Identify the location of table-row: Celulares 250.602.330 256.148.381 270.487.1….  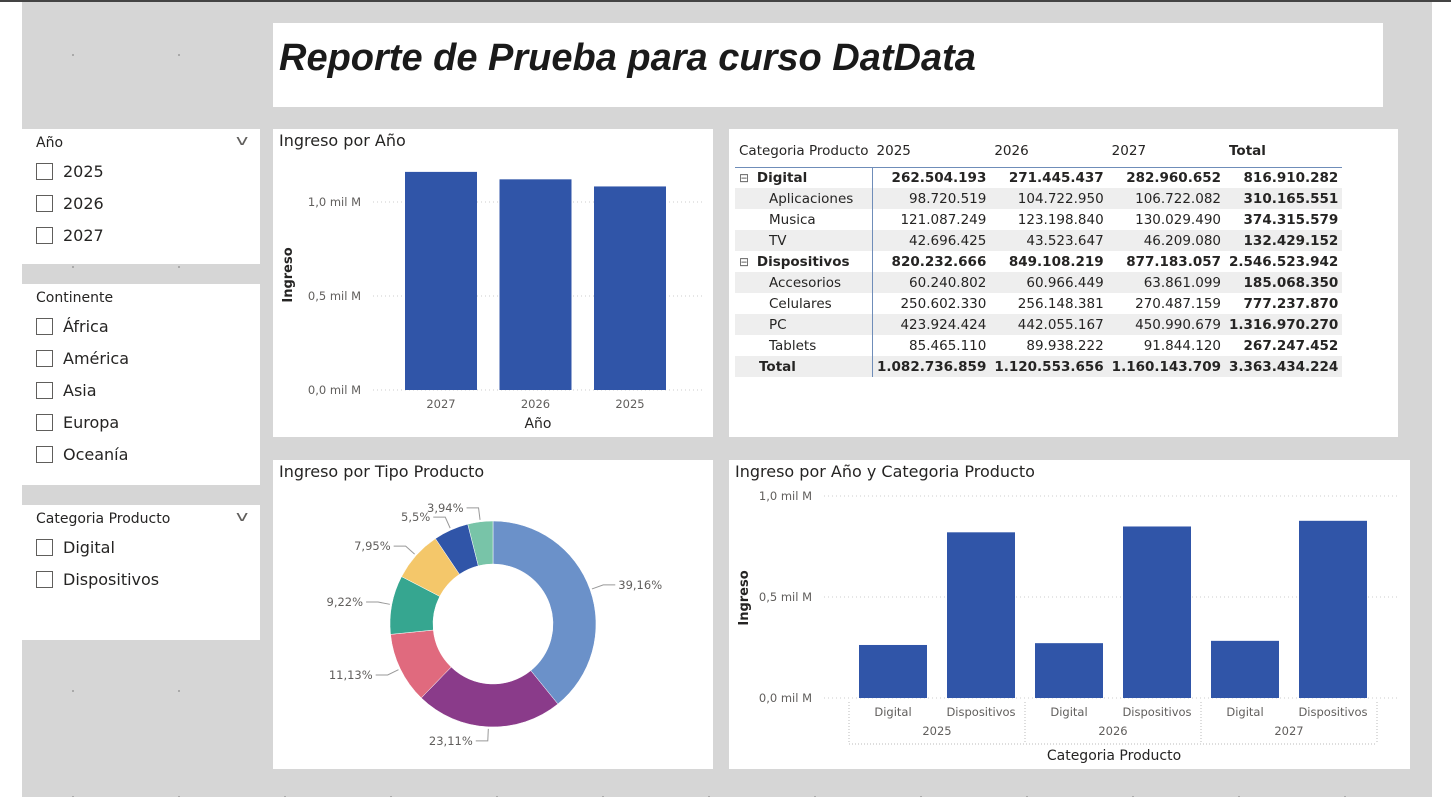
(1038, 303).